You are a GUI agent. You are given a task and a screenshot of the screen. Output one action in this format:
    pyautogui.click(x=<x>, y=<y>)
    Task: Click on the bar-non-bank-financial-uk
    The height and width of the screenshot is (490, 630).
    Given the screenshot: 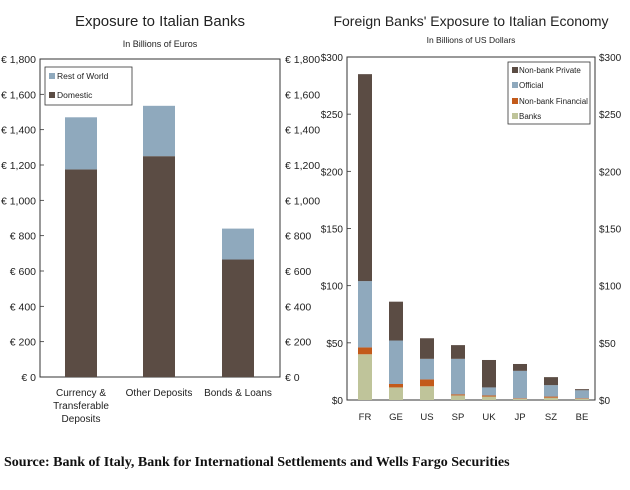 What is the action you would take?
    pyautogui.click(x=489, y=396)
    